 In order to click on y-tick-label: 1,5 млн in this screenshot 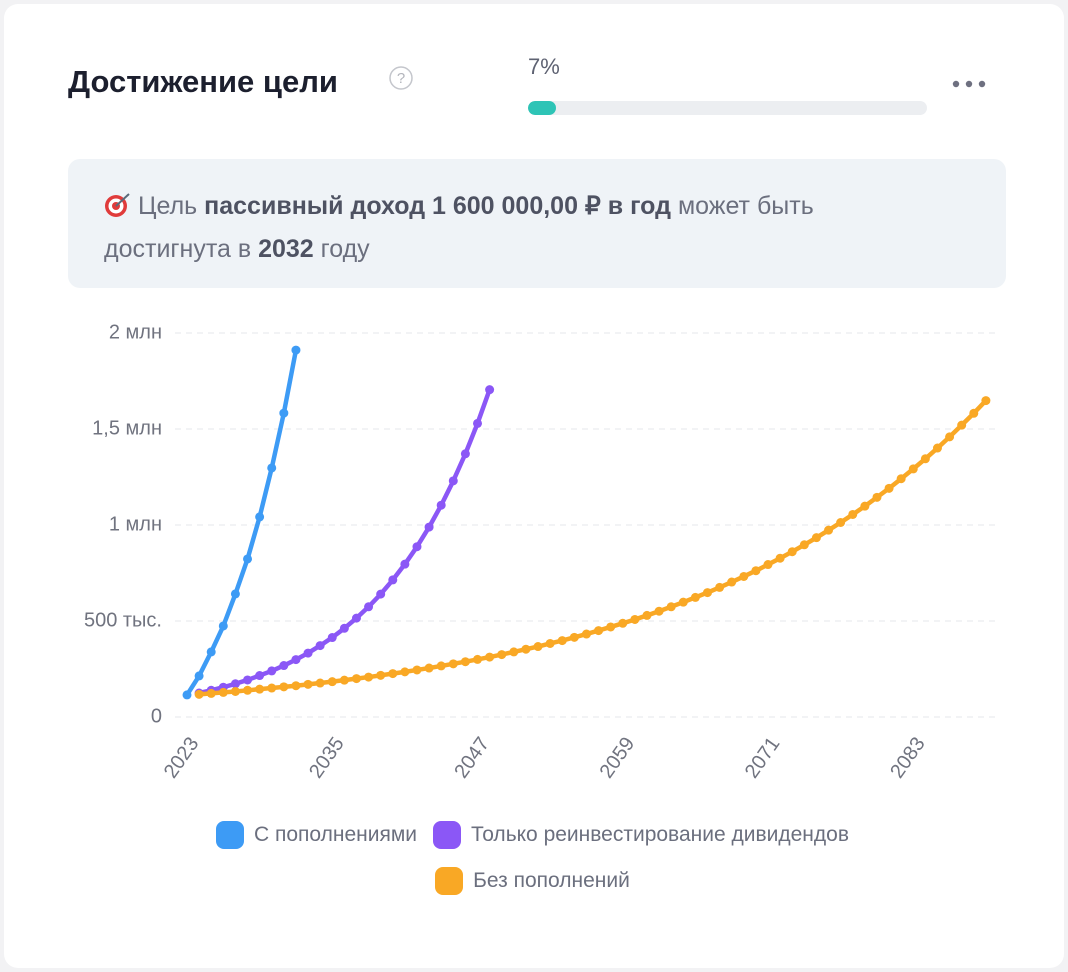, I will do `click(127, 428)`.